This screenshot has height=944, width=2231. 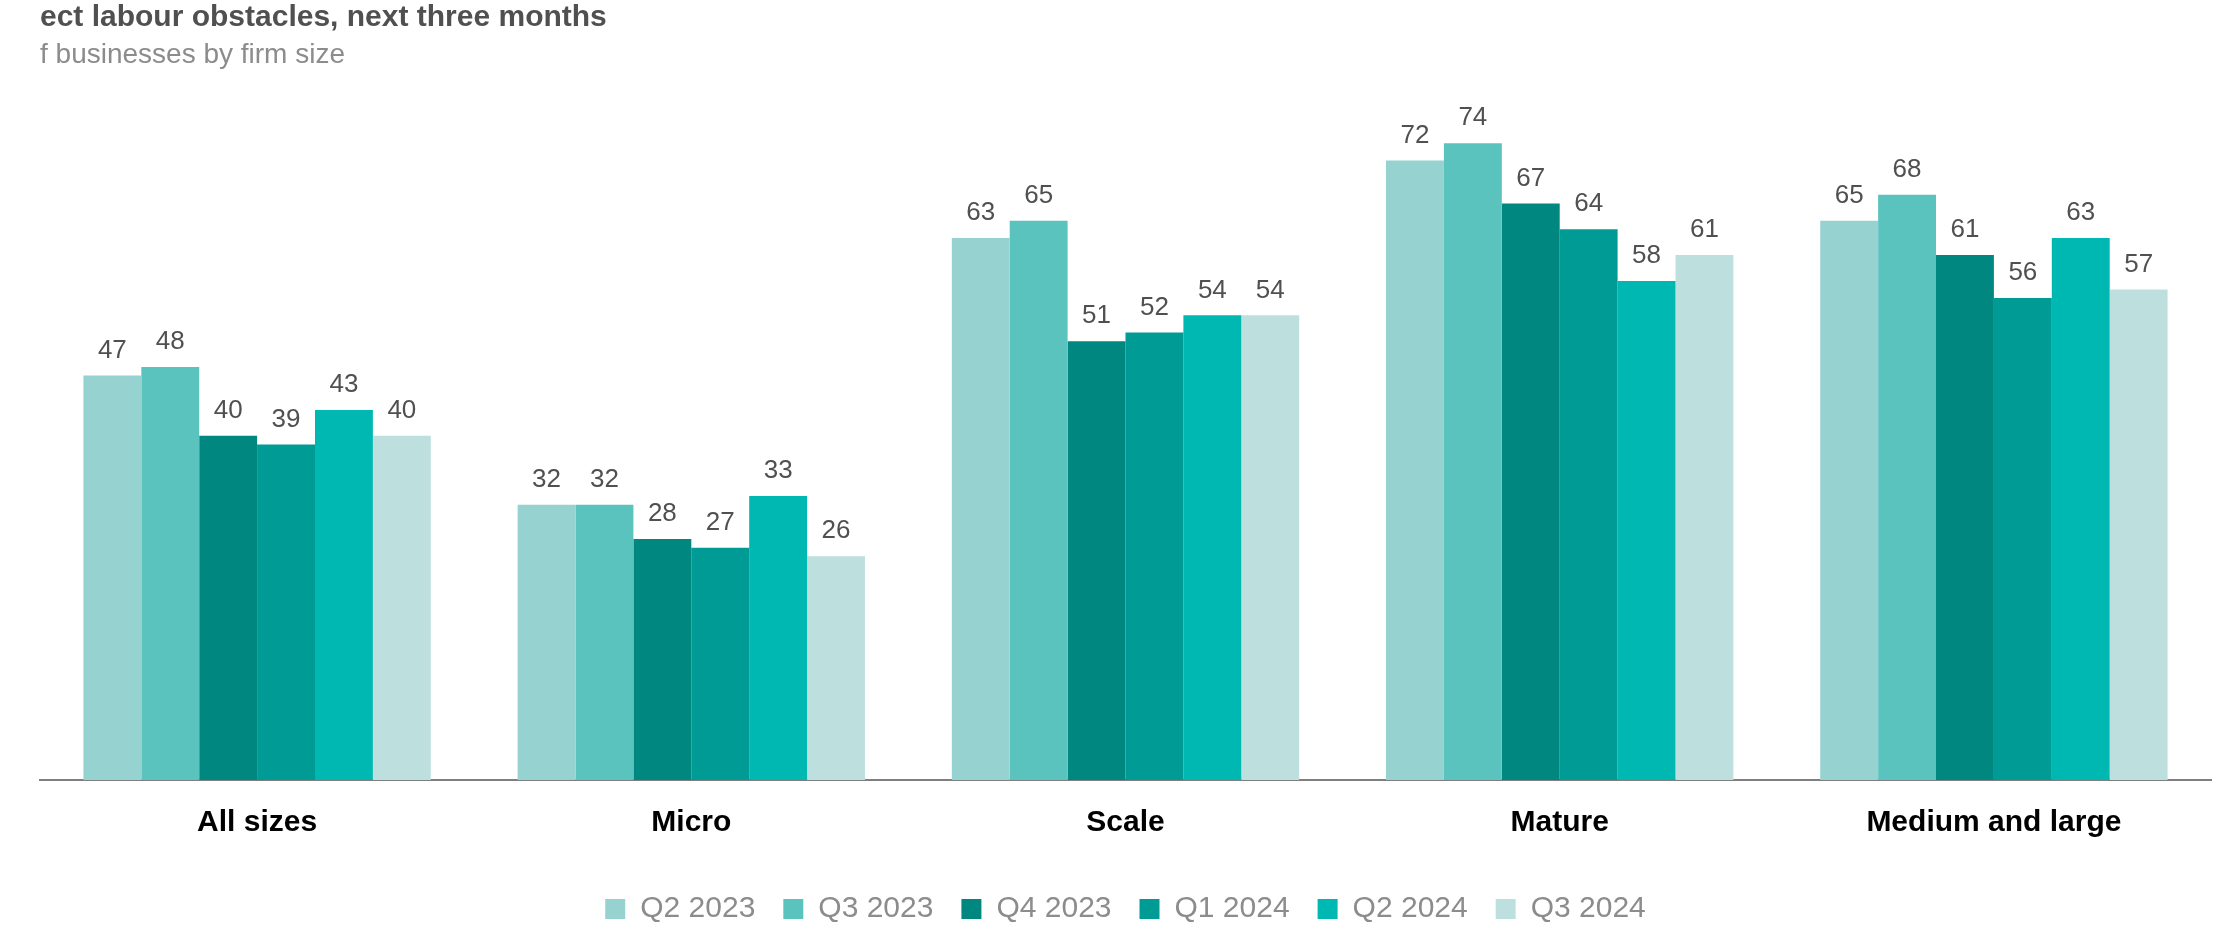 I want to click on data-label: 58, so click(x=1646, y=254).